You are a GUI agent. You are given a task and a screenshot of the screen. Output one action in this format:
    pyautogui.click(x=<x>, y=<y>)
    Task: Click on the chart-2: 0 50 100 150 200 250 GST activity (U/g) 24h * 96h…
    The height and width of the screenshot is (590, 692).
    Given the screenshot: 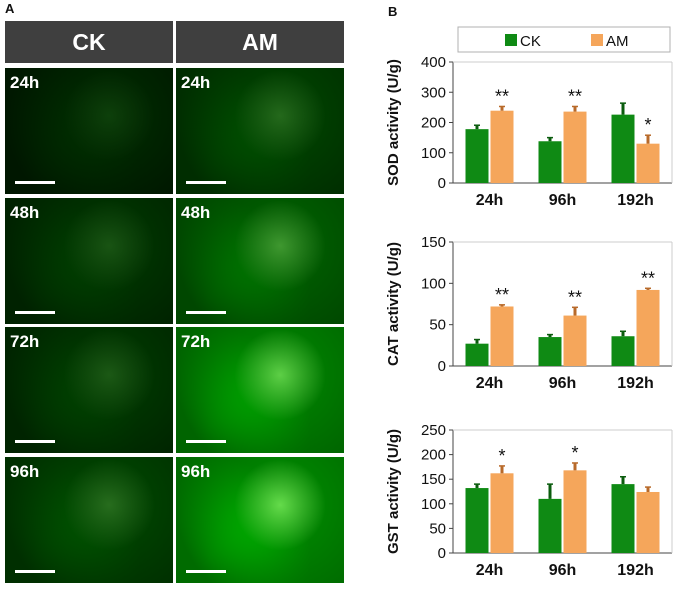 What is the action you would take?
    pyautogui.click(x=529, y=500)
    